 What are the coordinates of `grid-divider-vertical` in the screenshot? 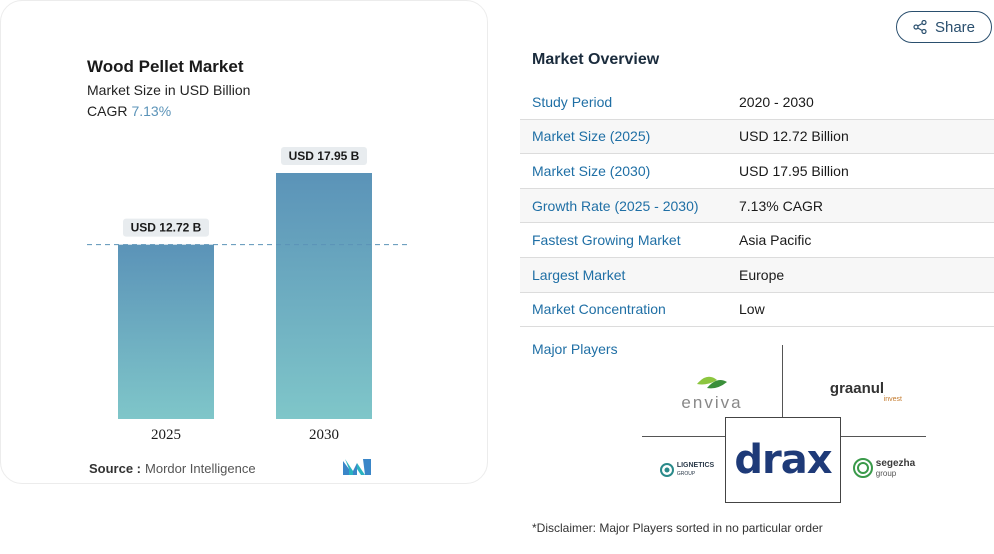 It's located at (782, 381).